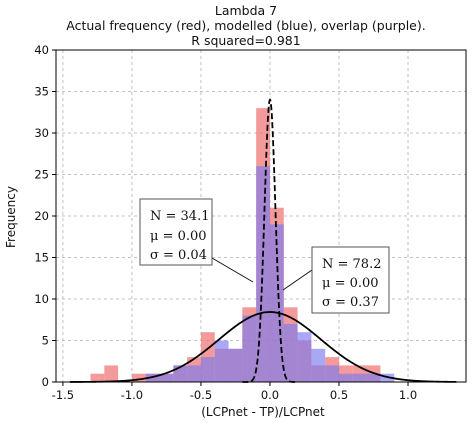 The width and height of the screenshot is (474, 425). Describe the element at coordinates (41, 216) in the screenshot. I see `y-tick-label-4: 20` at that location.